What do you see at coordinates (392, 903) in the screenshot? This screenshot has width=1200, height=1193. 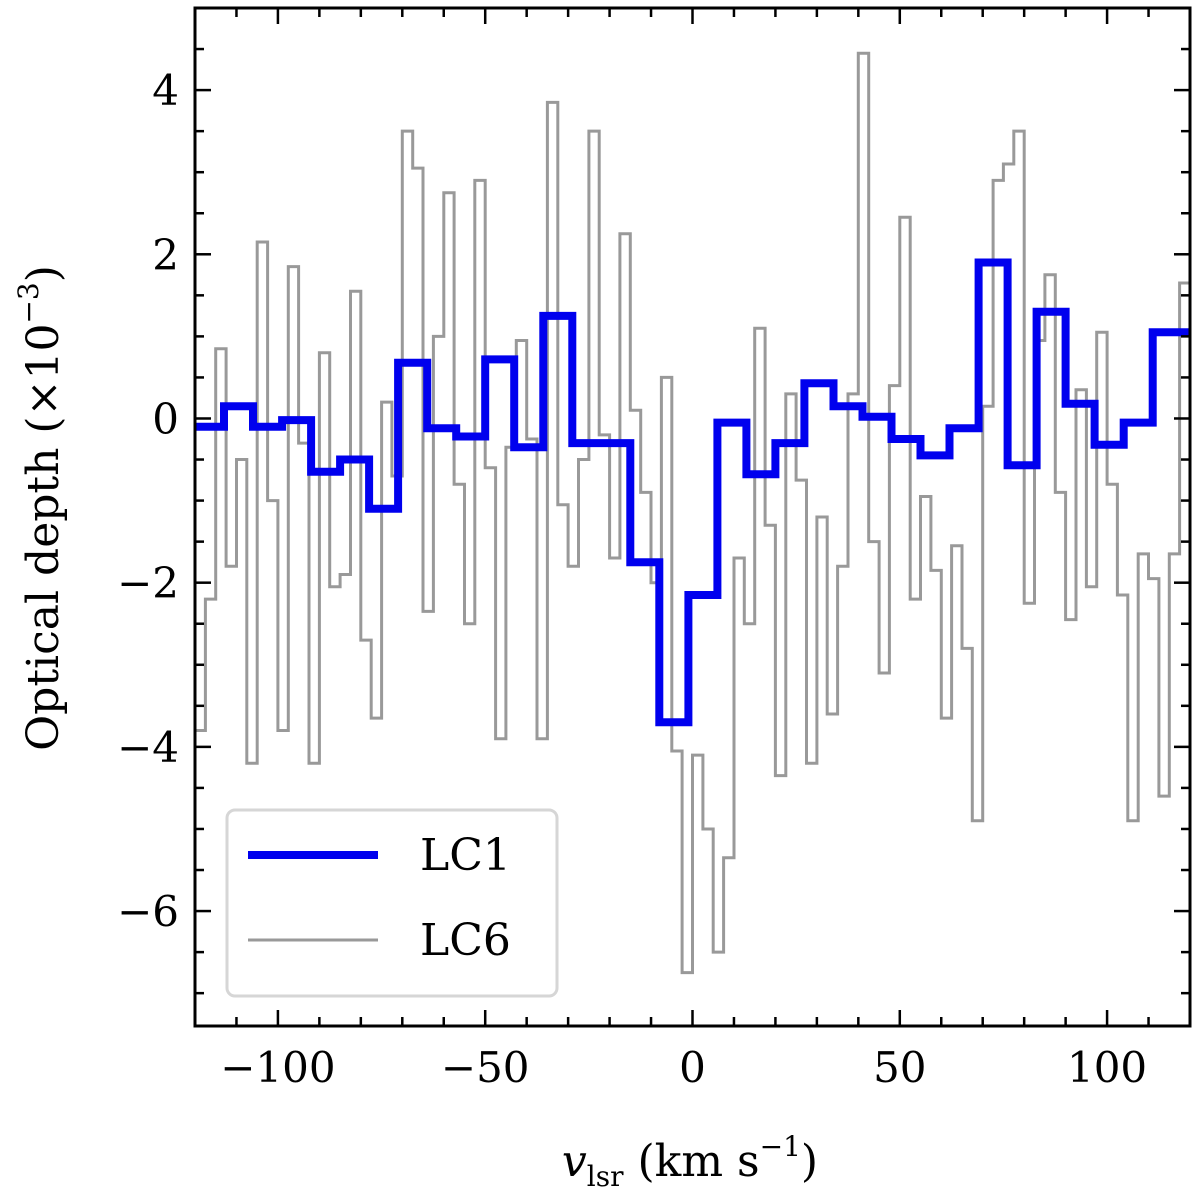 I see `legend: LC1 LC6` at bounding box center [392, 903].